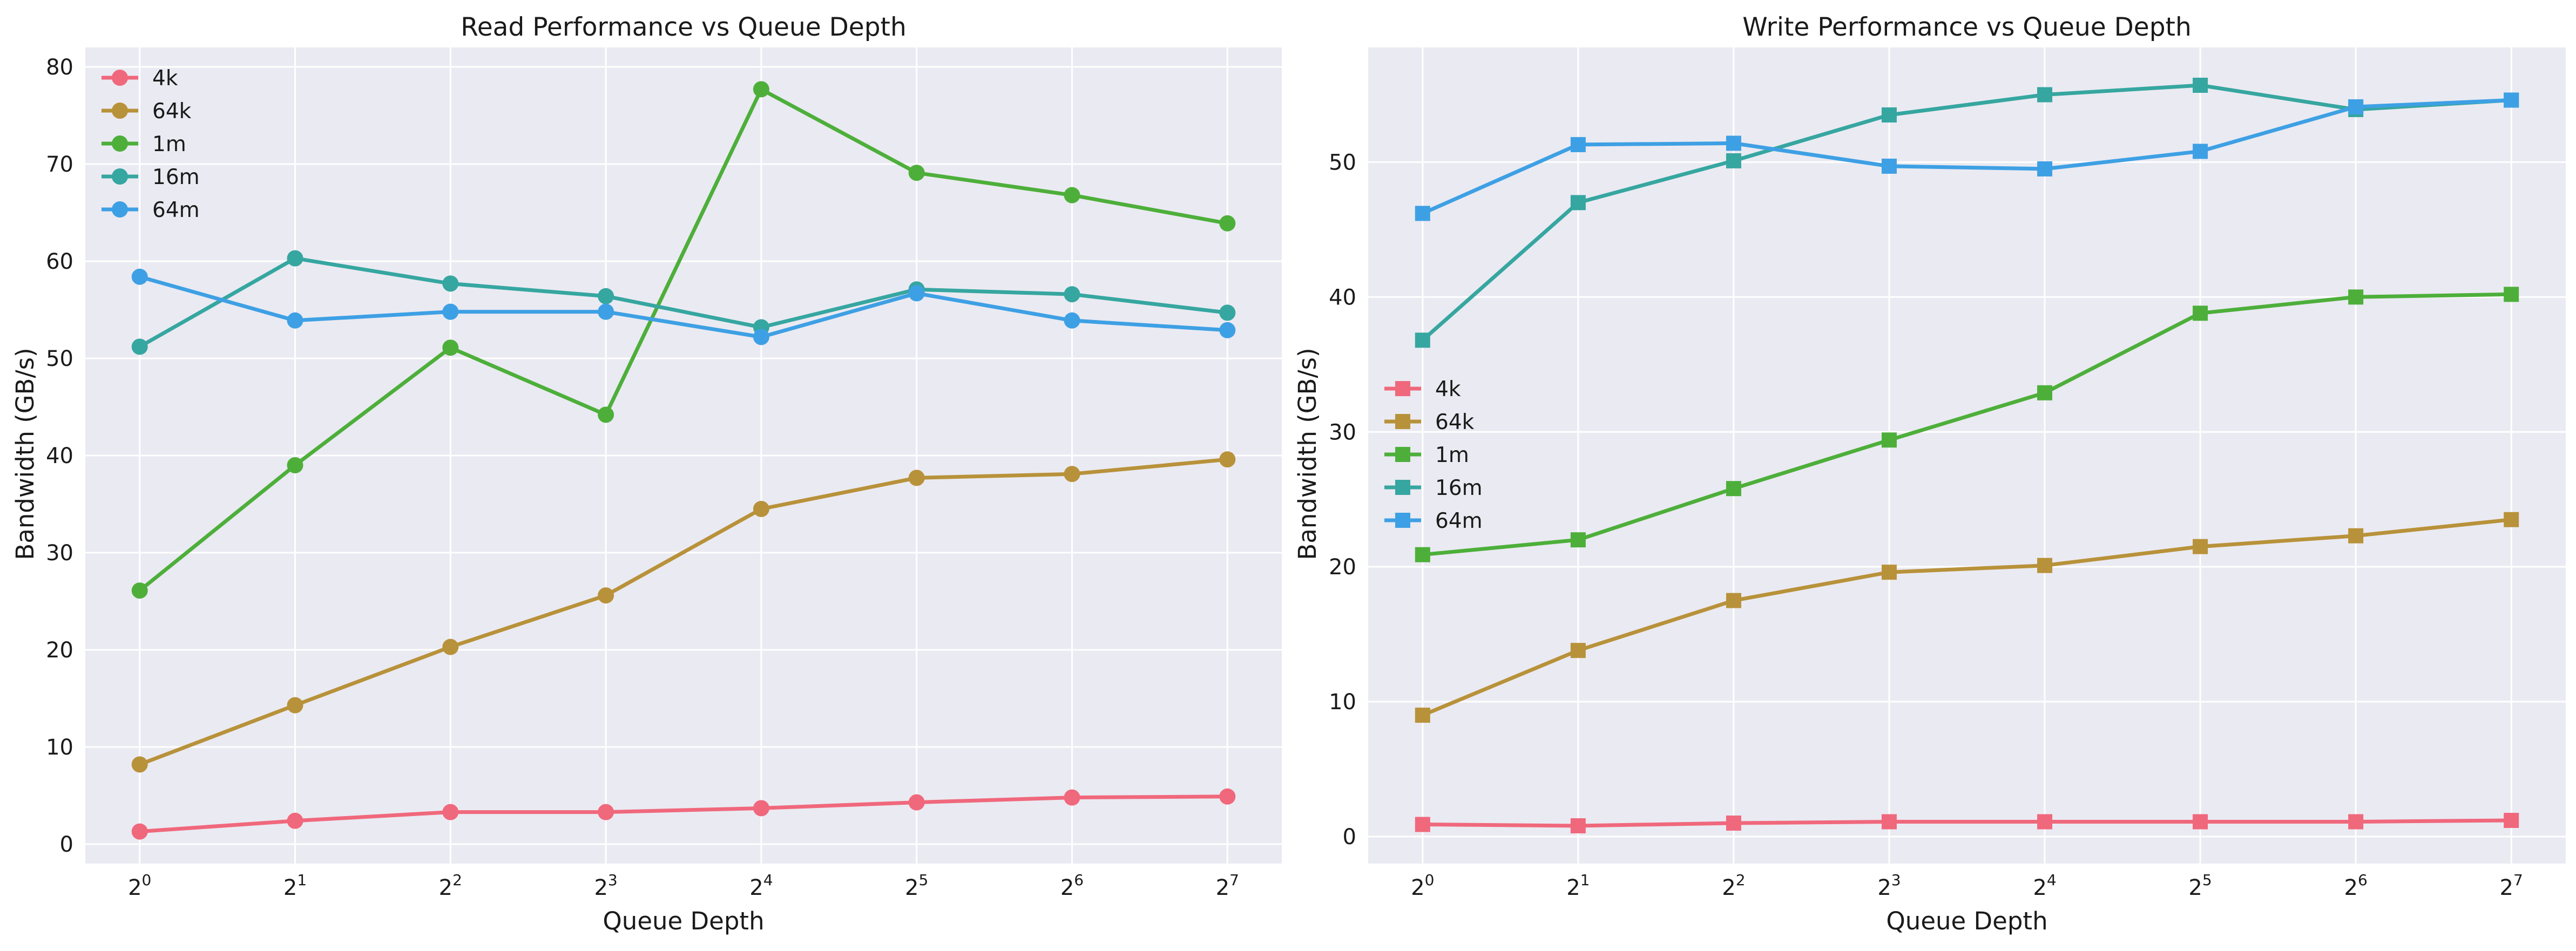 The width and height of the screenshot is (2576, 951). Describe the element at coordinates (1343, 702) in the screenshot. I see `y-tick-label: 10` at that location.